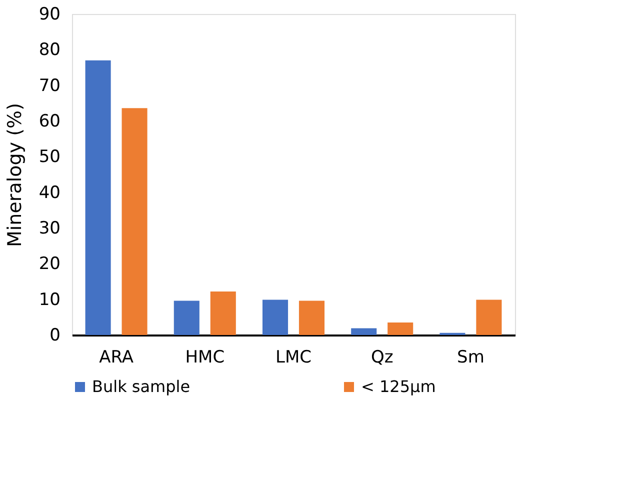  I want to click on y-tick-label: 50, so click(49, 157).